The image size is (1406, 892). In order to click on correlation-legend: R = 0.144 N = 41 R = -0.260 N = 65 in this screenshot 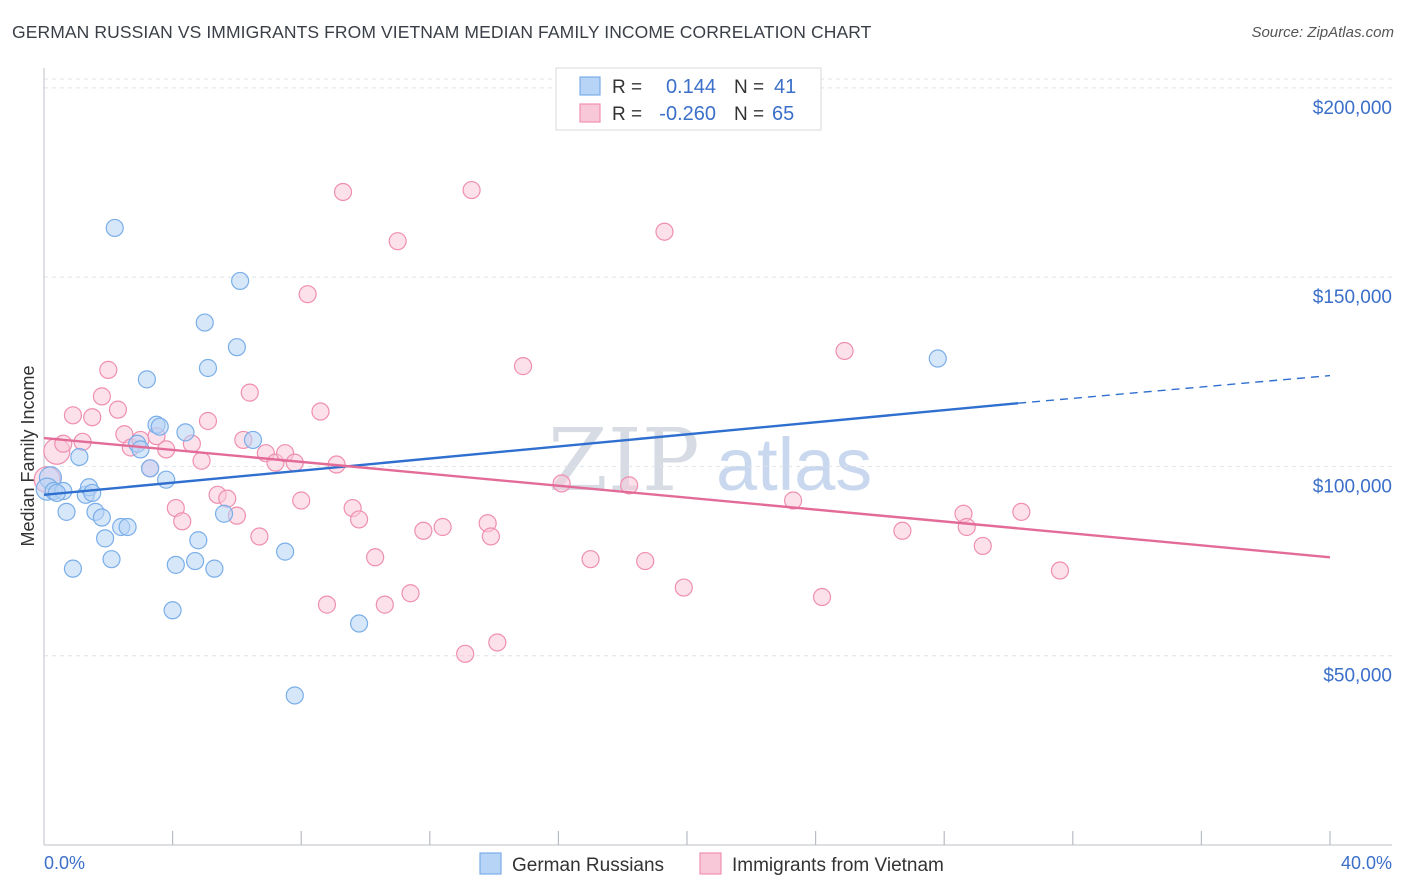, I will do `click(688, 99)`.